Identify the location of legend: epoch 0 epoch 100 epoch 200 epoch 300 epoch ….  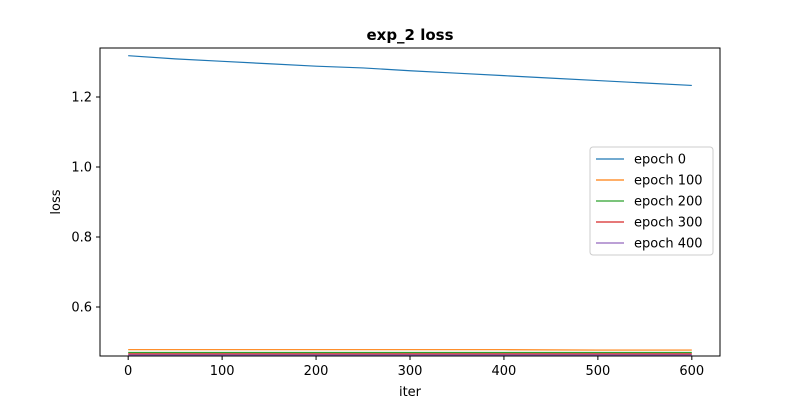
(651, 201).